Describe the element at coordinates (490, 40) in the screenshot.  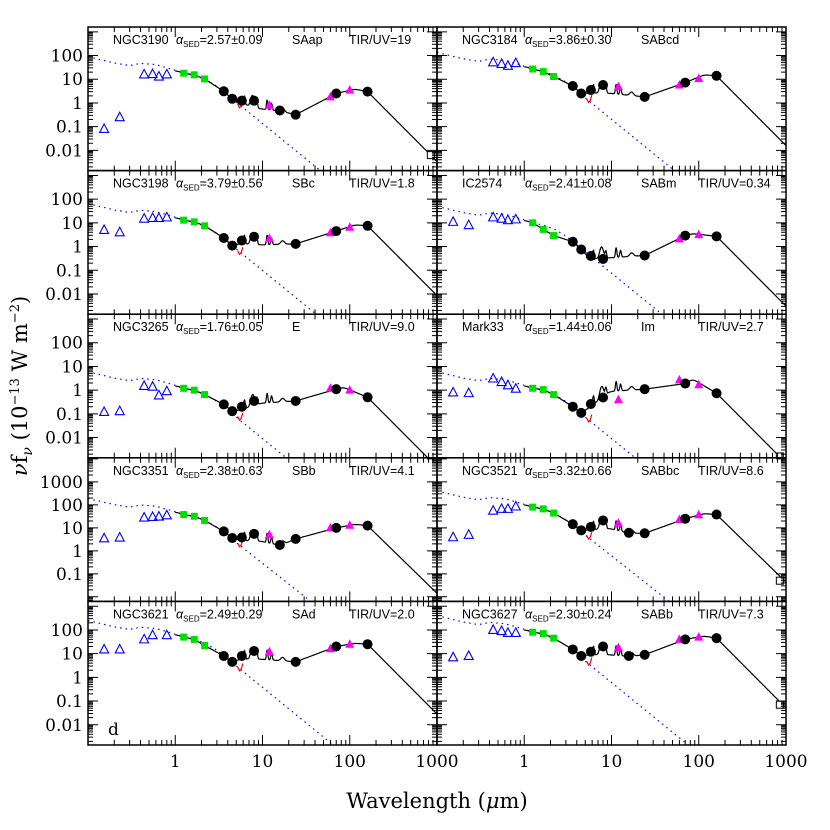
I see `galaxy-name: NGC3184` at that location.